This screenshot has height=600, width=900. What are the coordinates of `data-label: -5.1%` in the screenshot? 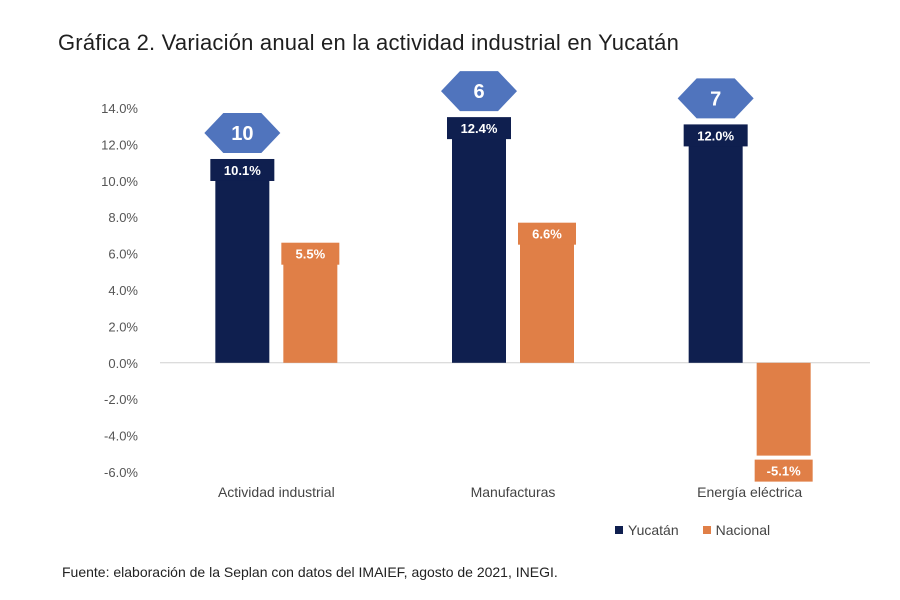 It's located at (784, 471).